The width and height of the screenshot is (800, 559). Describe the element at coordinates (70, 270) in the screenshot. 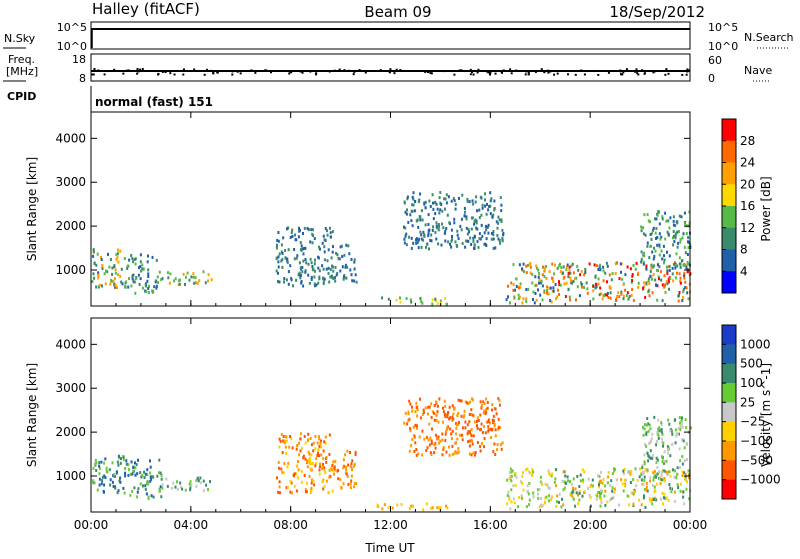

I see `power-ytick-label: 1000` at that location.